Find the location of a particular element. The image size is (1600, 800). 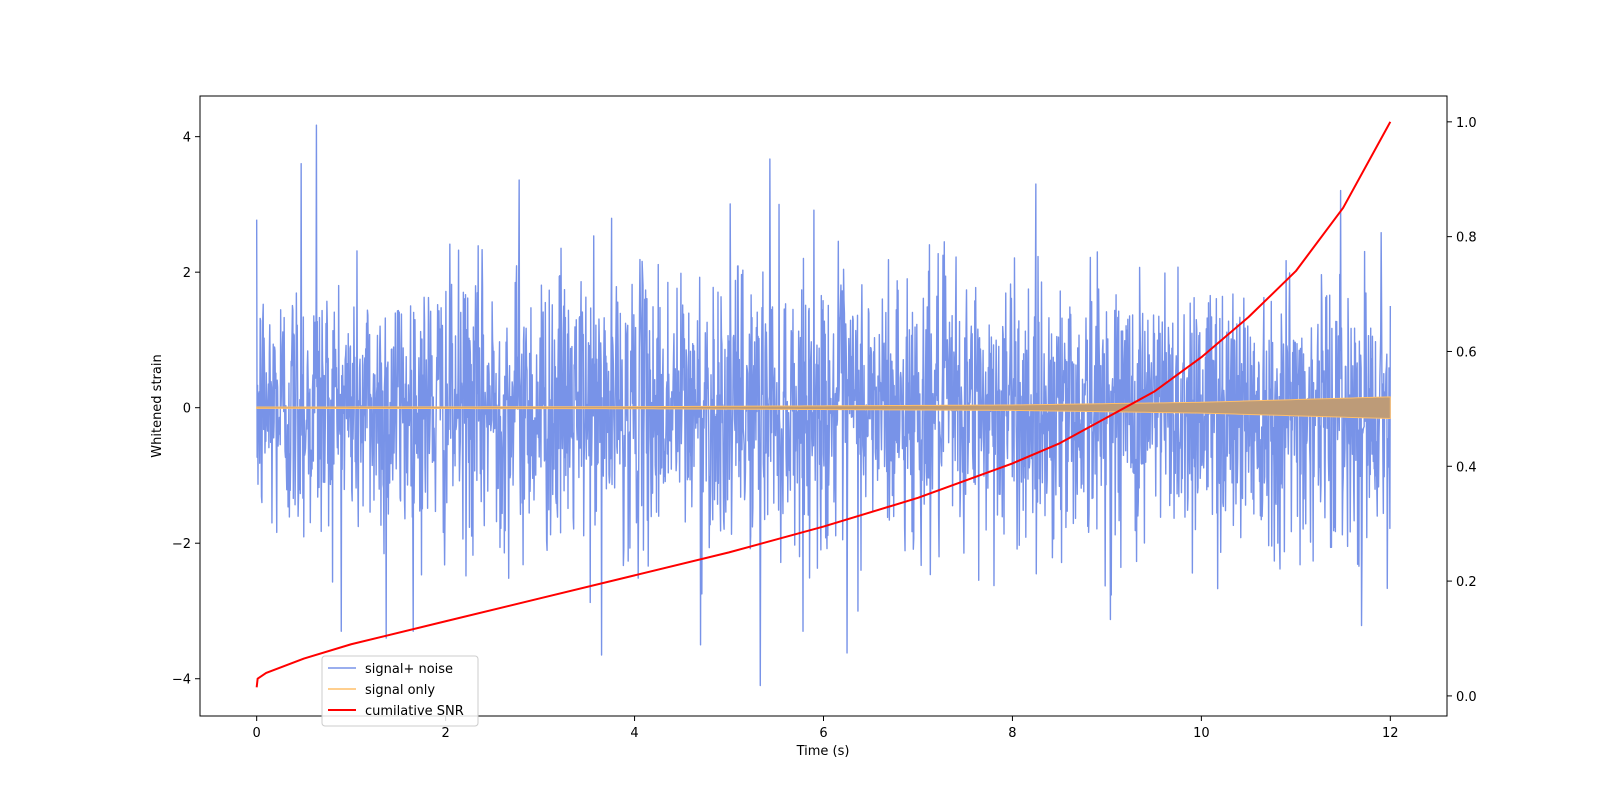

y-tick-label: 0 is located at coordinates (187, 409).